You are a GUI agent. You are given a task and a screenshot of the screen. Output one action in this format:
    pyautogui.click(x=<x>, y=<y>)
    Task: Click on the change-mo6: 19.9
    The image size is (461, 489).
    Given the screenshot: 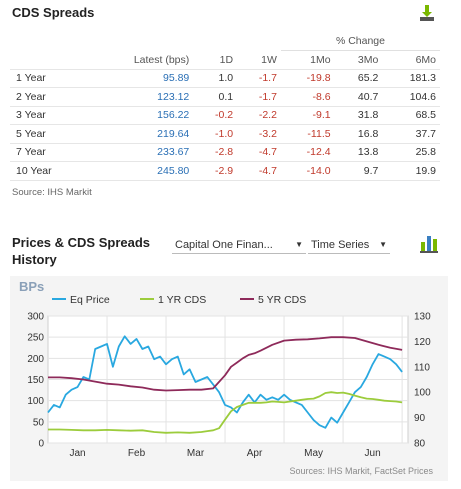 What is the action you would take?
    pyautogui.click(x=411, y=171)
    